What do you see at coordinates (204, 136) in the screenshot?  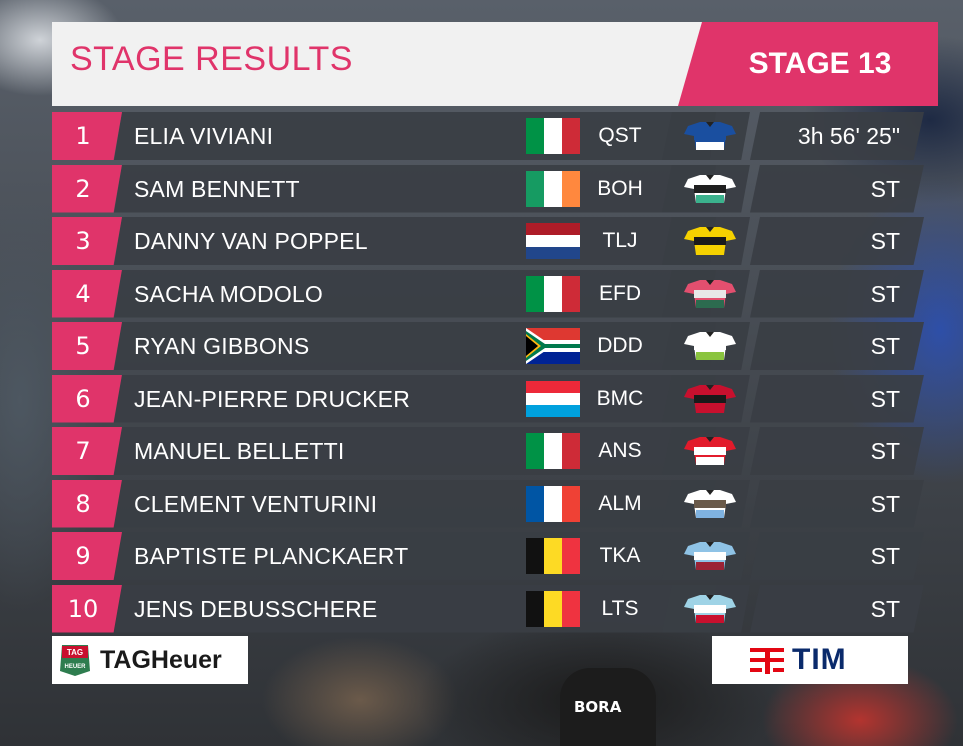 I see `rider-name: ELIA VIVIANI` at bounding box center [204, 136].